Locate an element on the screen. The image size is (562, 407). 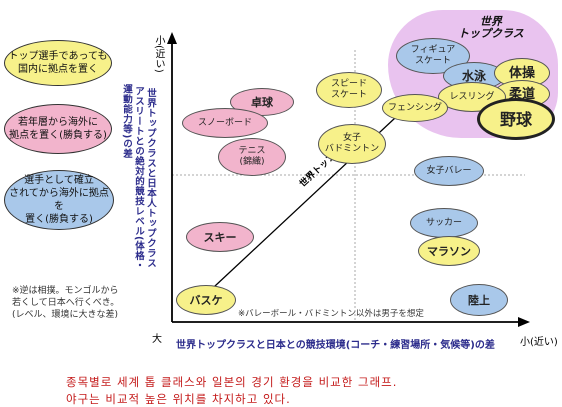
footnote: ※バレーボール・バドミントン以外は男子を想定 is located at coordinates (331, 314).